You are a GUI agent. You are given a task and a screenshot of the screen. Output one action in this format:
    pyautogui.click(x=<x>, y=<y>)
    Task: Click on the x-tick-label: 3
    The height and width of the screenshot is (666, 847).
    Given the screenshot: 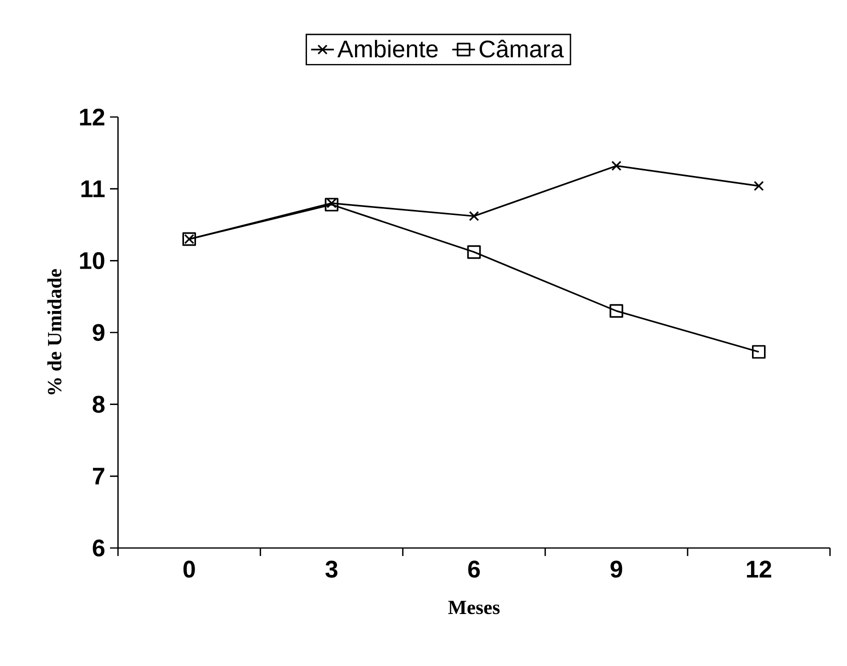 What is the action you would take?
    pyautogui.click(x=331, y=569)
    